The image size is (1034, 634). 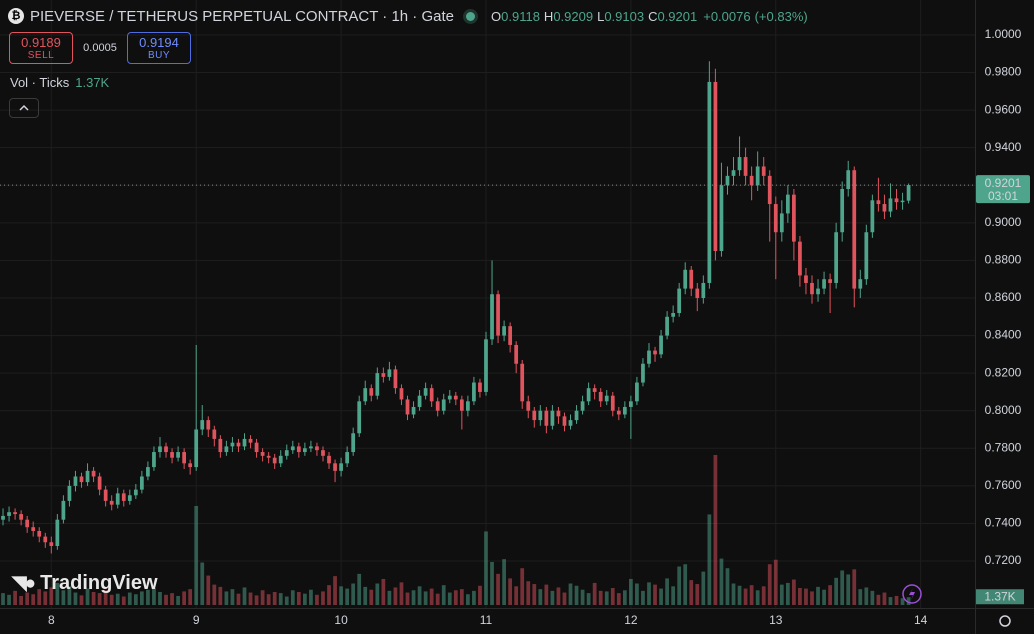 I want to click on alert-icon, so click(x=912, y=594).